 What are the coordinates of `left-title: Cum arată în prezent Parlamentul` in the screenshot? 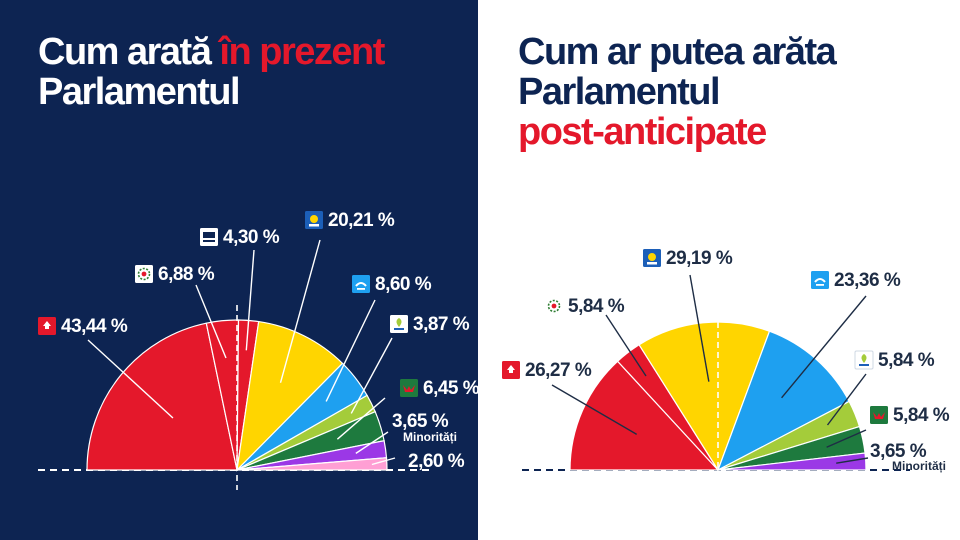 It's located at (211, 72).